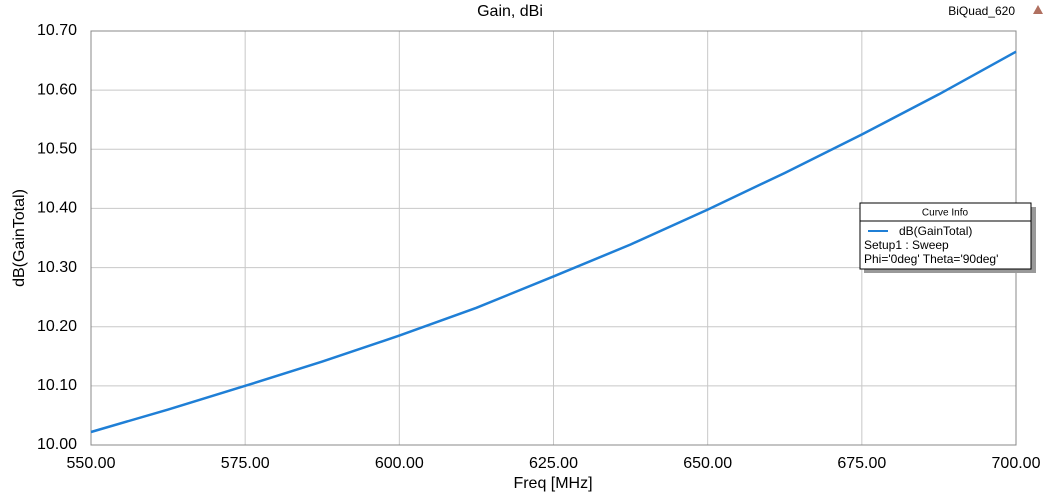 This screenshot has width=1055, height=496. What do you see at coordinates (91, 463) in the screenshot?
I see `x-tick-label: 550.00` at bounding box center [91, 463].